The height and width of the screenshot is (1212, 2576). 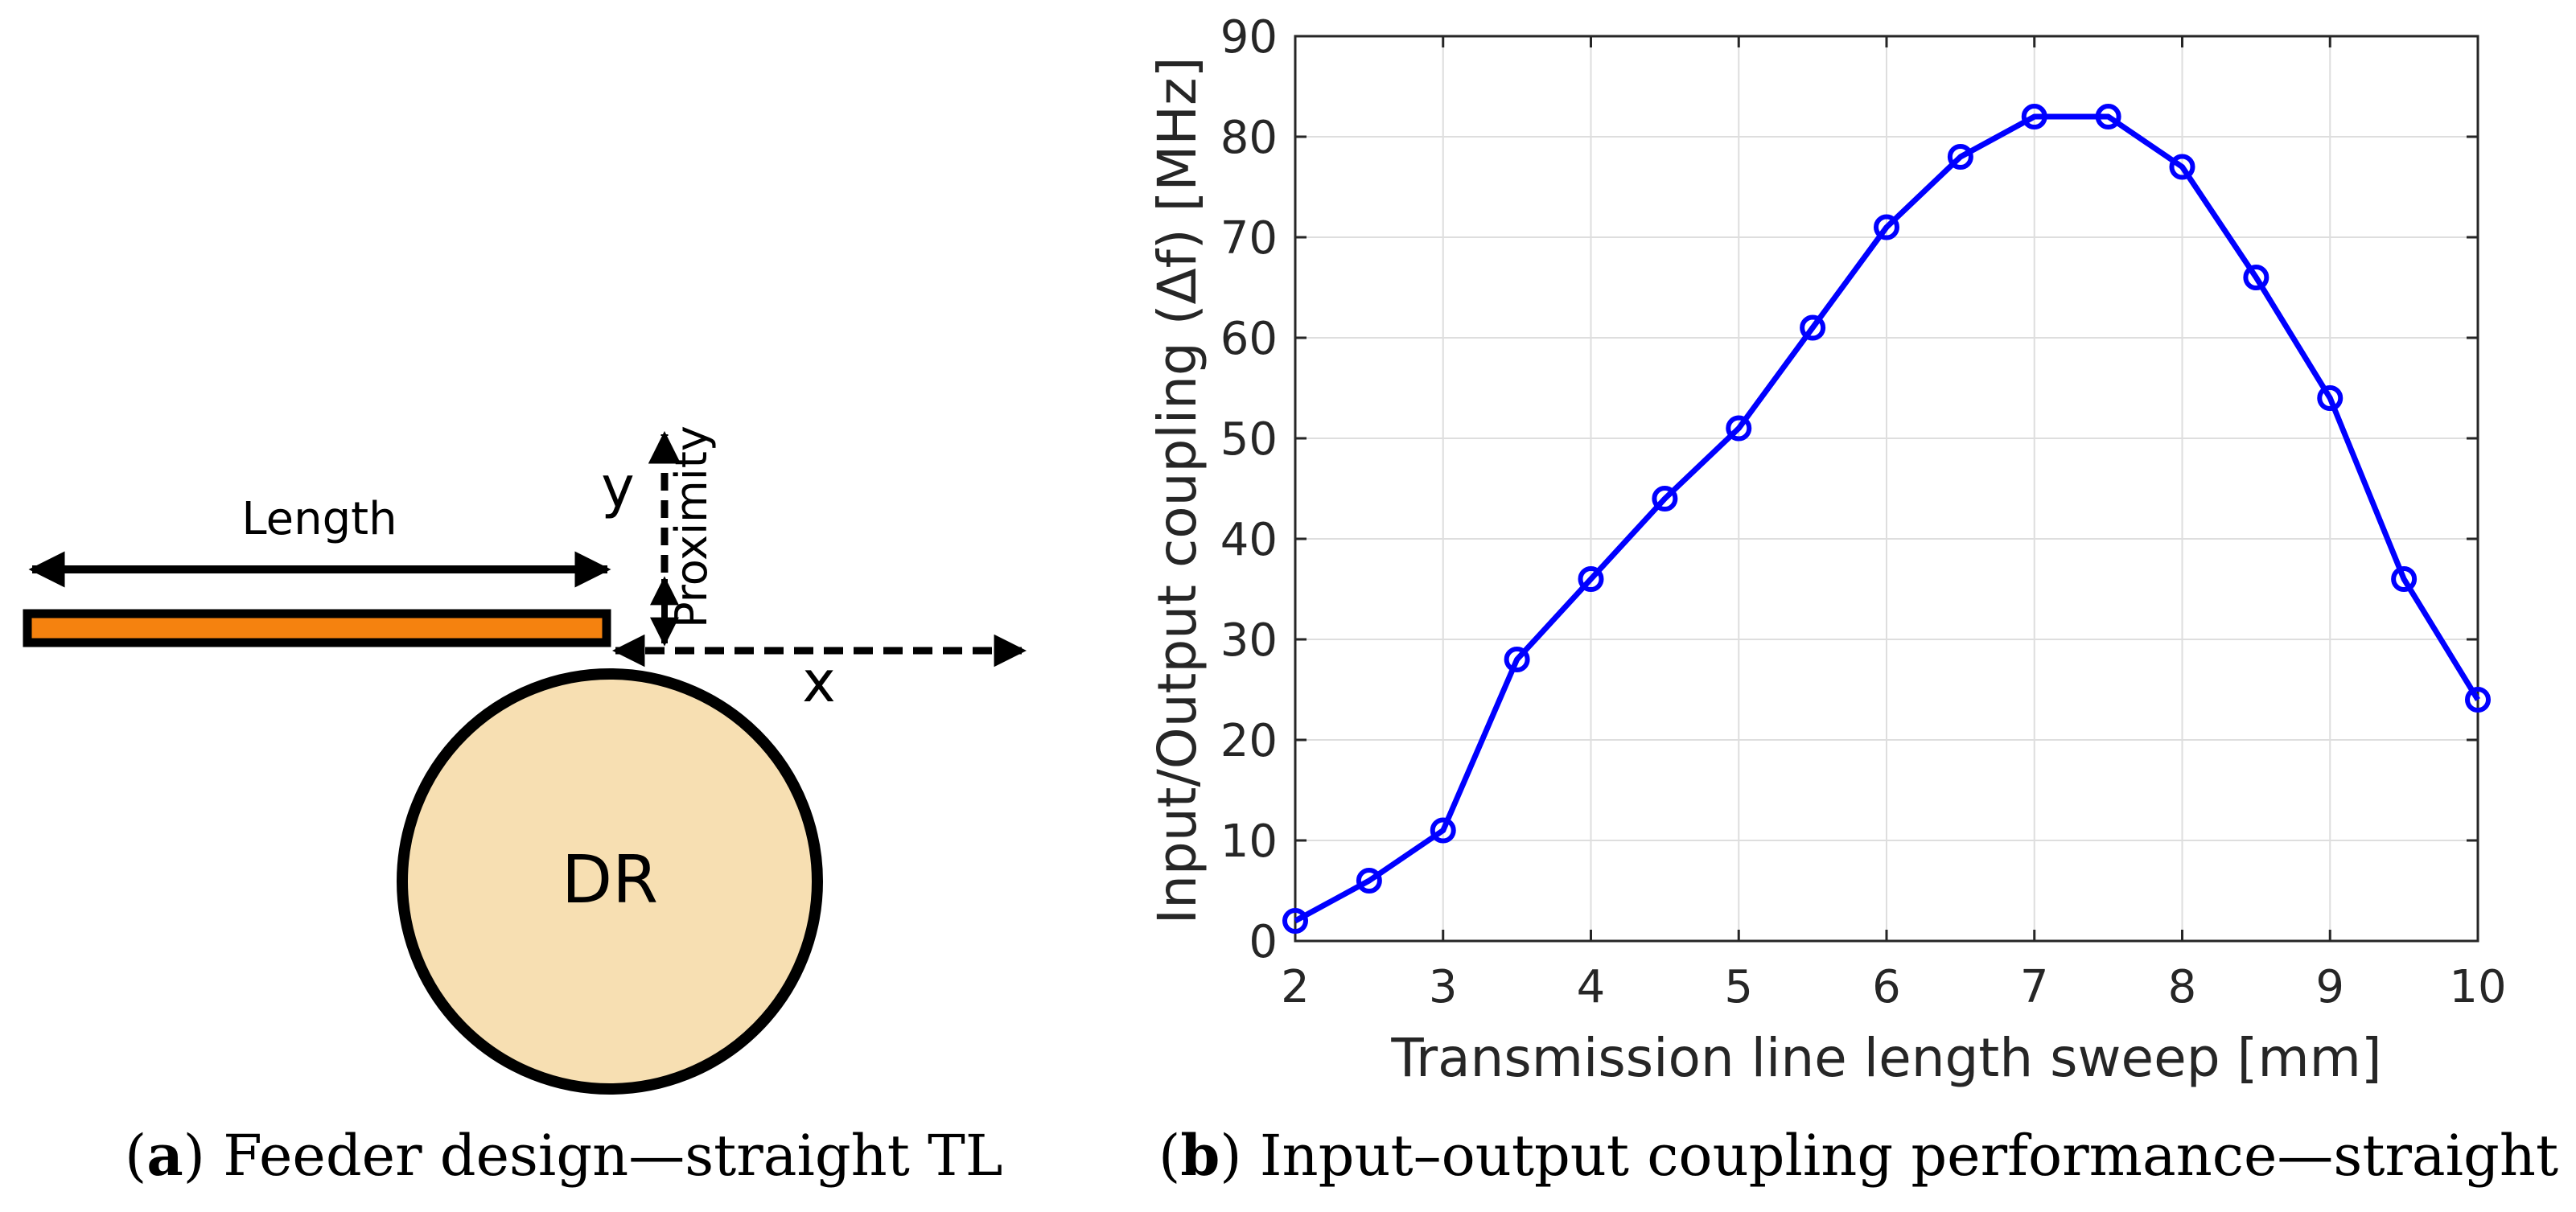 I want to click on proximity-label: Proximity, so click(x=691, y=526).